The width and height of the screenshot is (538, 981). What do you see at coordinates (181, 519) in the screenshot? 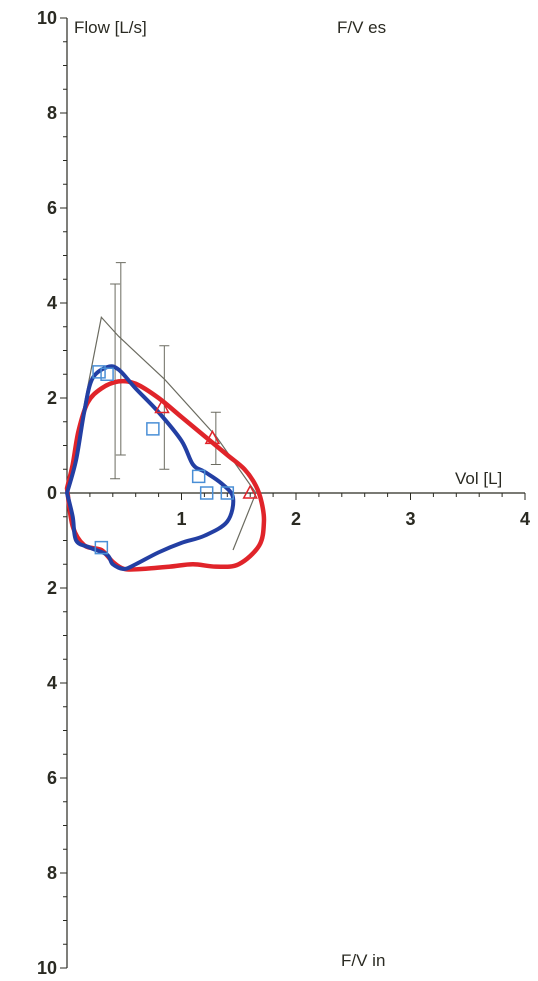
I see `x-tick-label: 1` at bounding box center [181, 519].